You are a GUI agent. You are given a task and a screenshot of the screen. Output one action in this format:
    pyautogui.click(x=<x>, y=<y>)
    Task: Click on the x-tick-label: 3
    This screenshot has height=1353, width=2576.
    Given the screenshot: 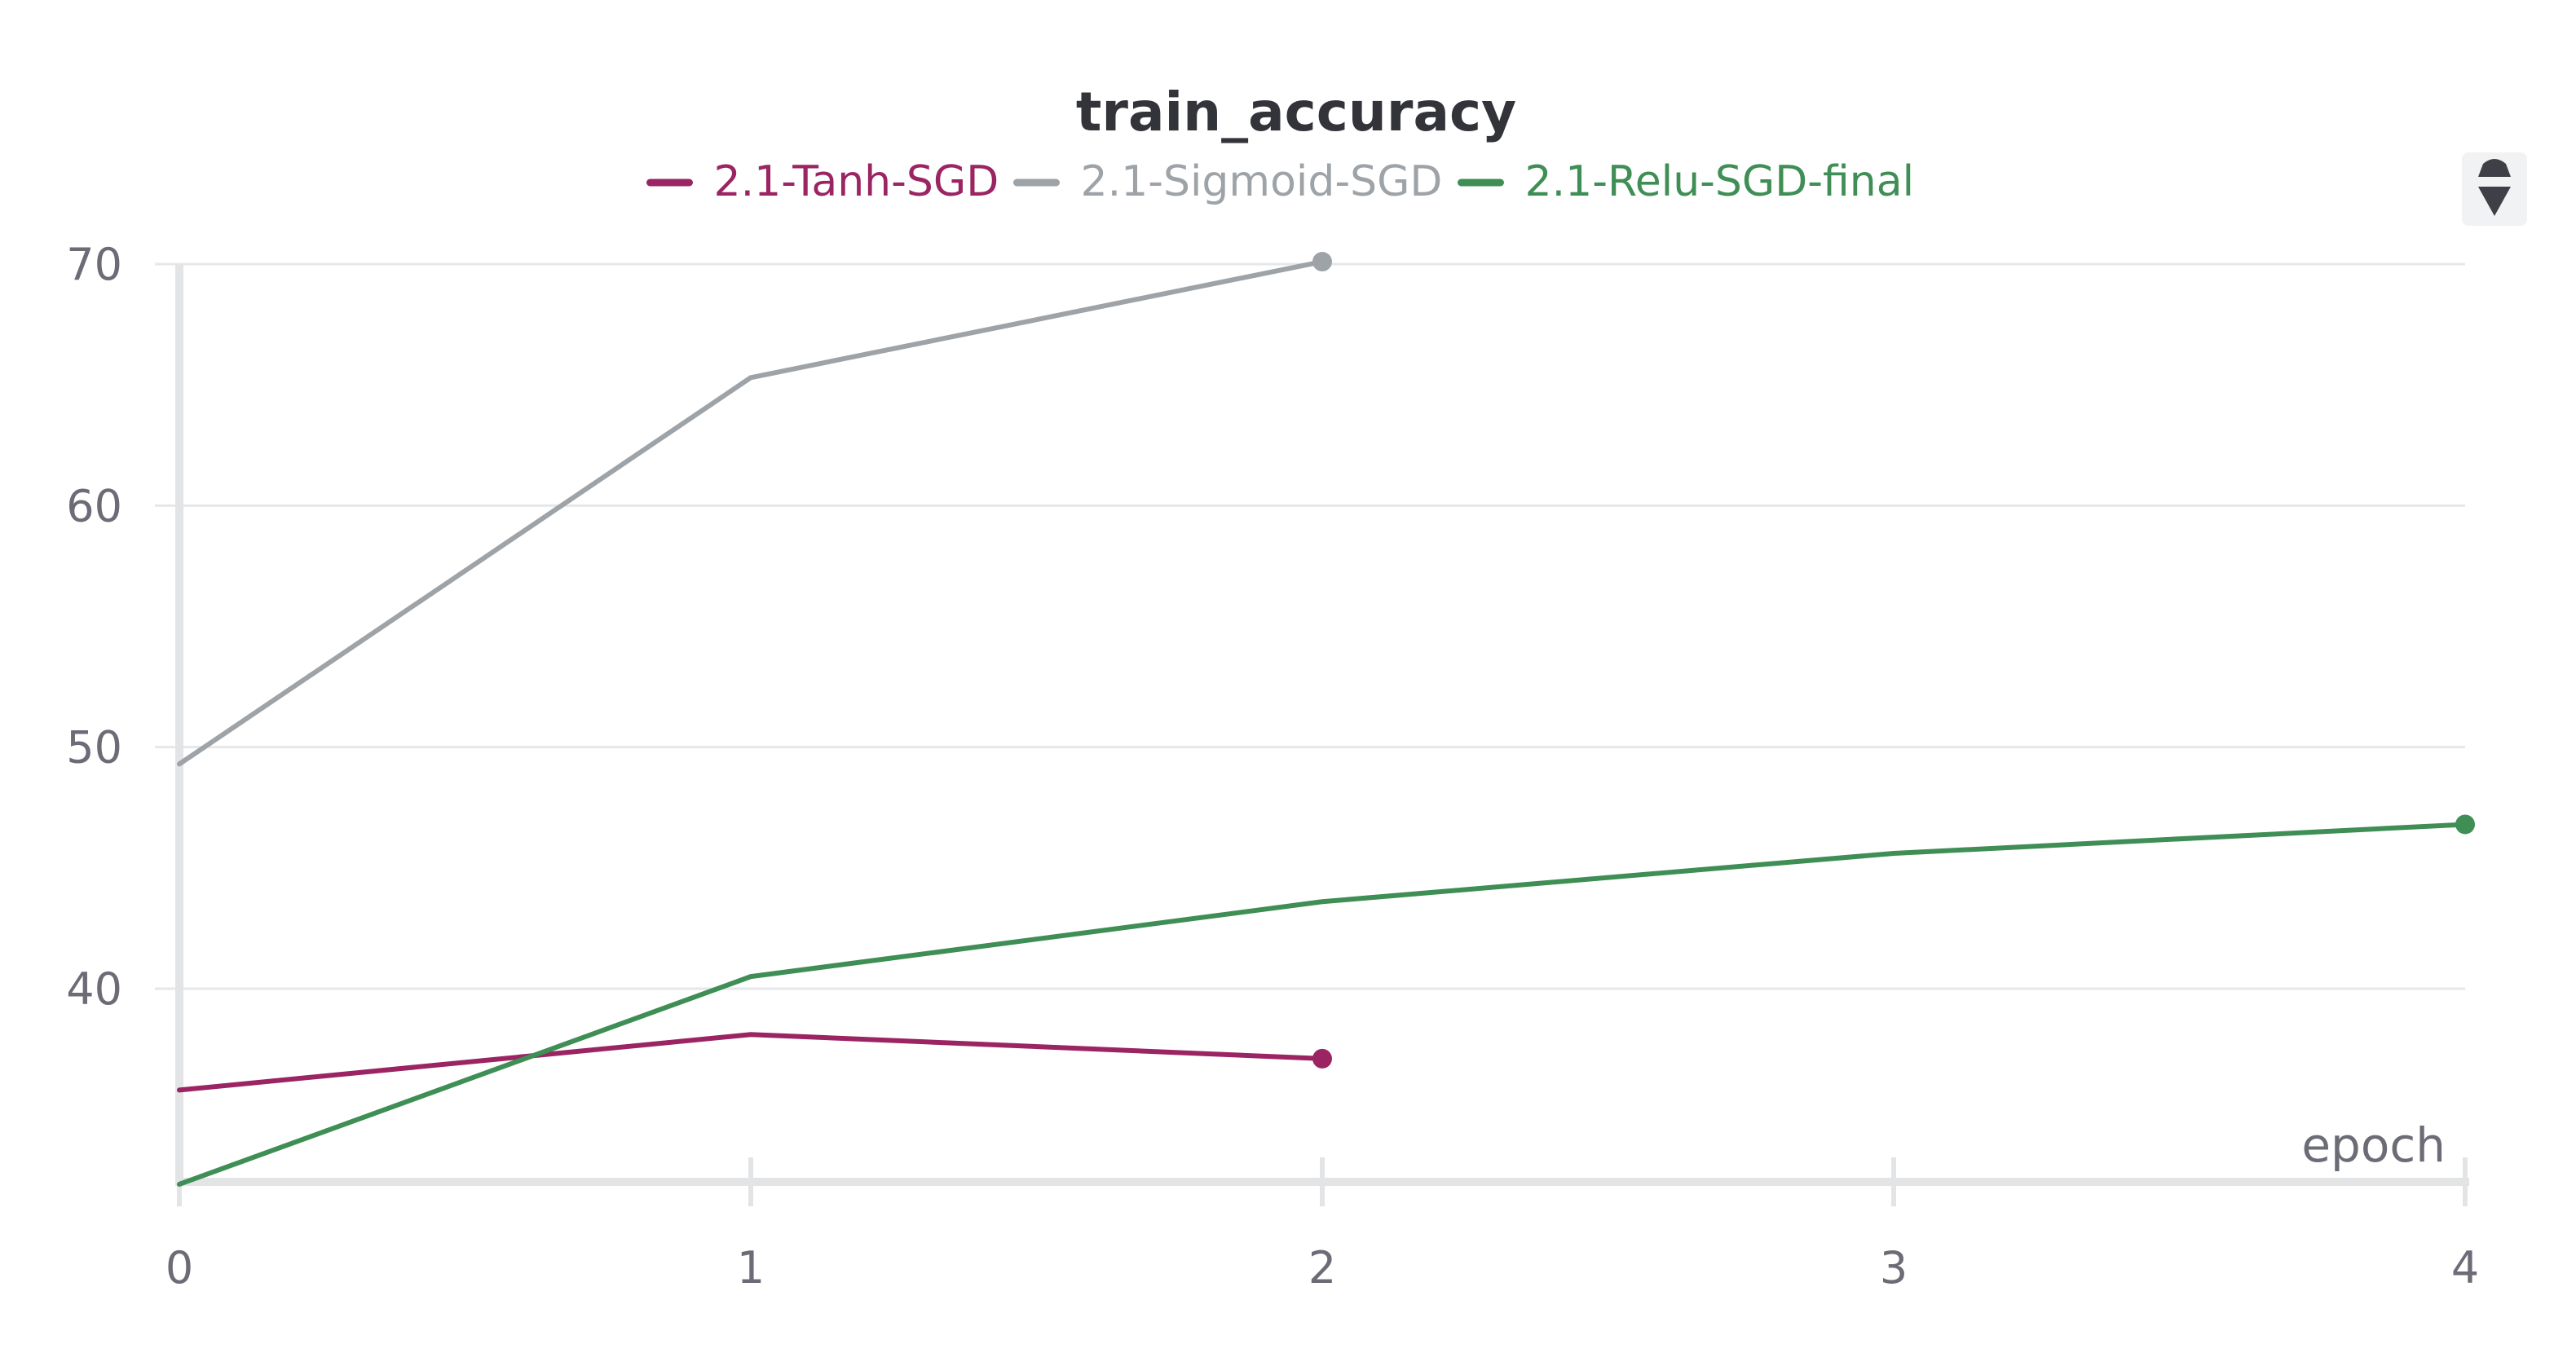 What is the action you would take?
    pyautogui.click(x=1894, y=1268)
    